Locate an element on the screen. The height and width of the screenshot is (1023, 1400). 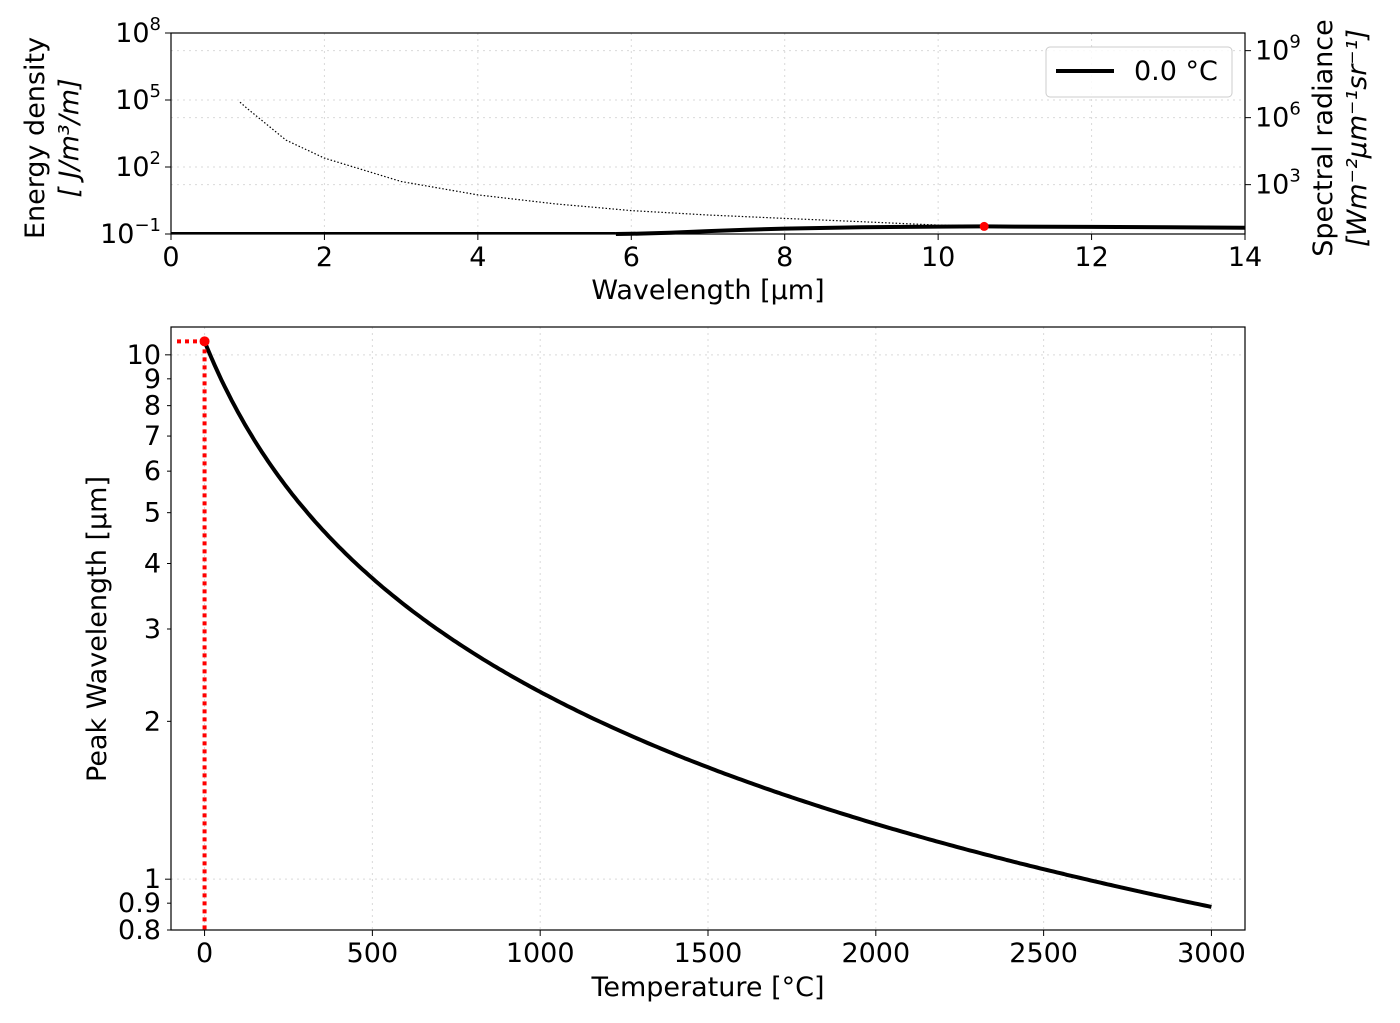
spectrum-y-axis-label: Energy density [ J/m³/m] is located at coordinates (52, 138).